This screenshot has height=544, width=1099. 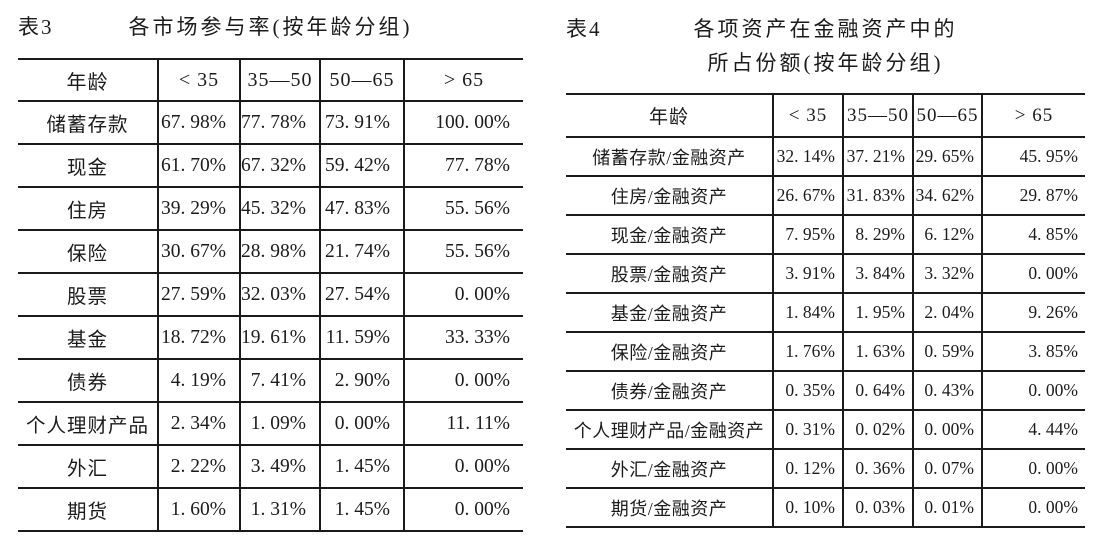 I want to click on value-cell: 27. 59%, so click(x=198, y=294).